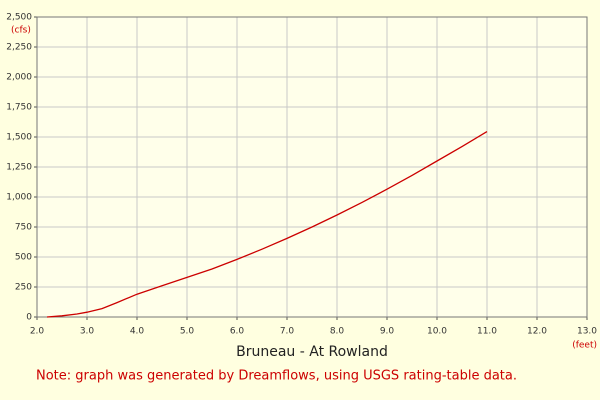  Describe the element at coordinates (87, 332) in the screenshot. I see `x-tick-label: 3.0` at that location.